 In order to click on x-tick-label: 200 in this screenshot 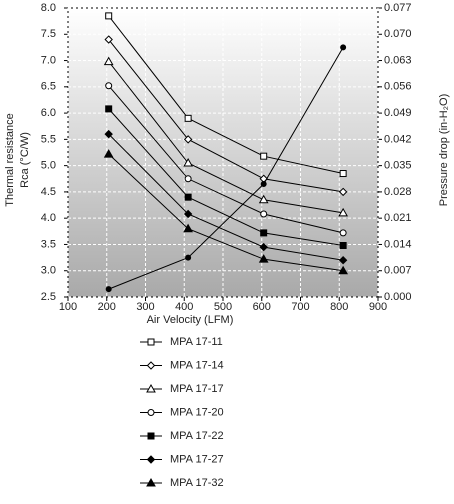, I will do `click(107, 307)`.